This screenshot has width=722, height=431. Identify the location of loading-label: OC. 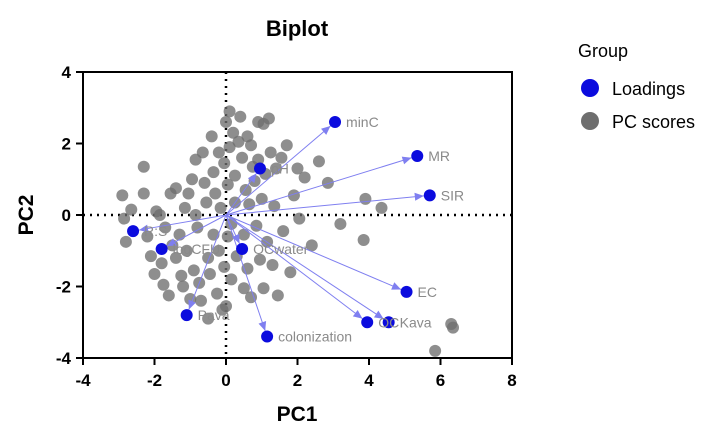
(388, 322).